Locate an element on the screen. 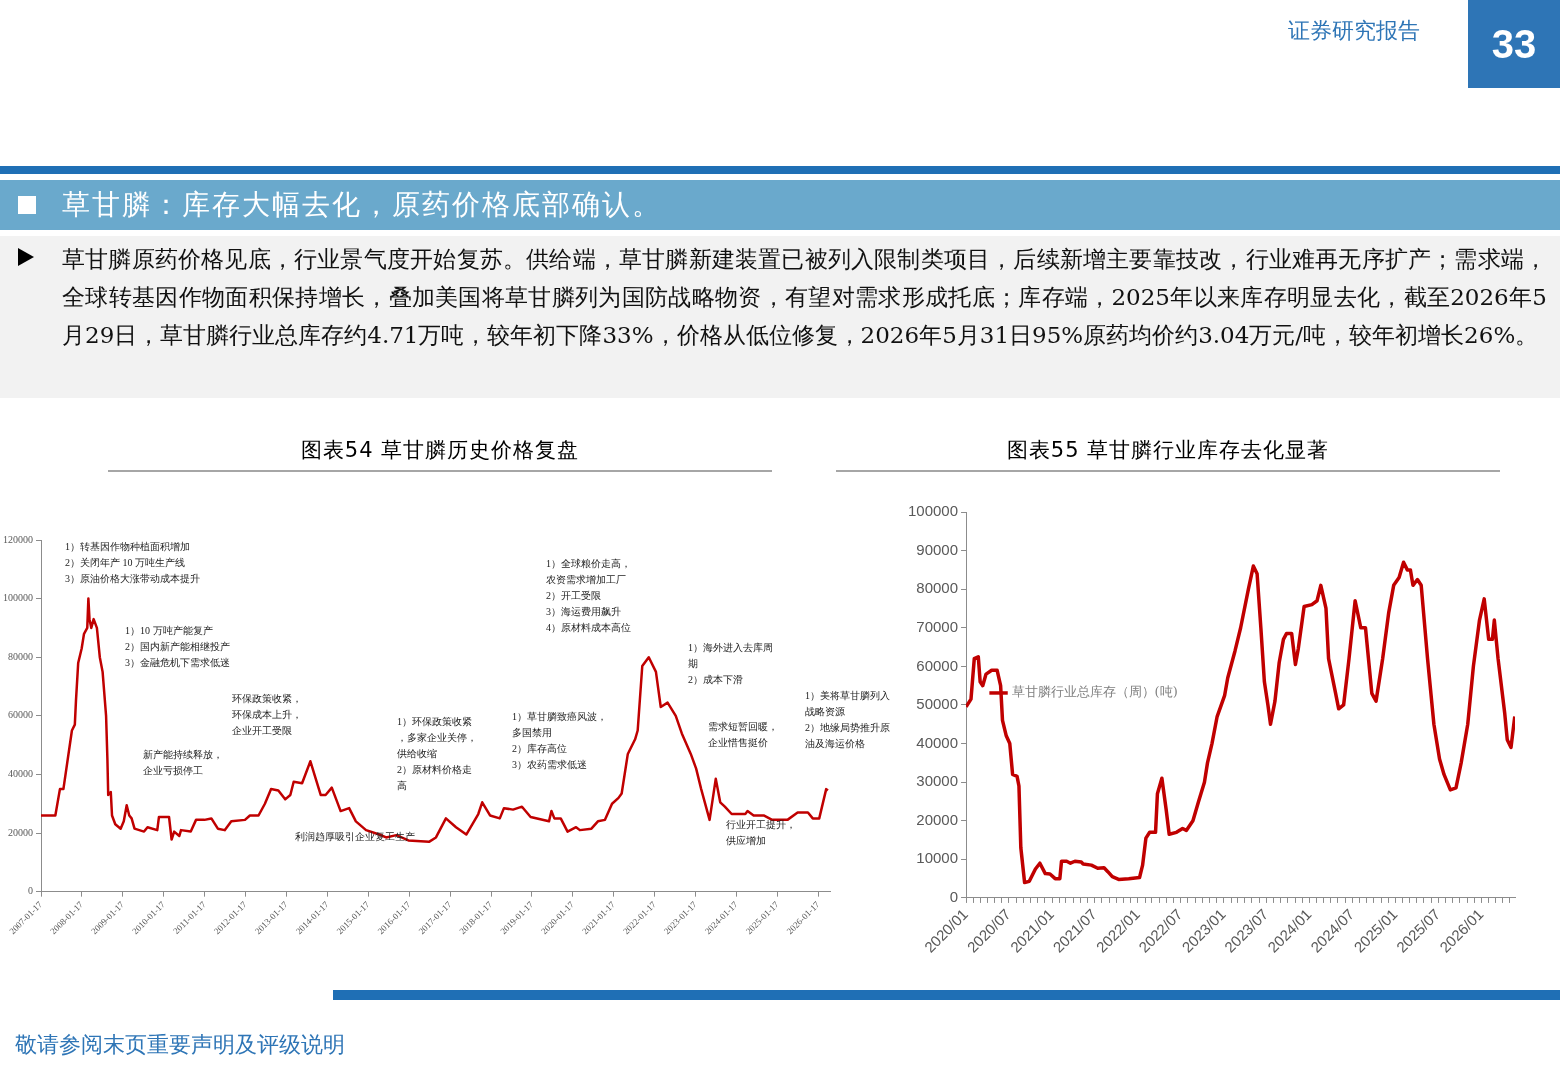  legend-label: 草甘膦行业总库存（周）(吨) is located at coordinates (1094, 692).